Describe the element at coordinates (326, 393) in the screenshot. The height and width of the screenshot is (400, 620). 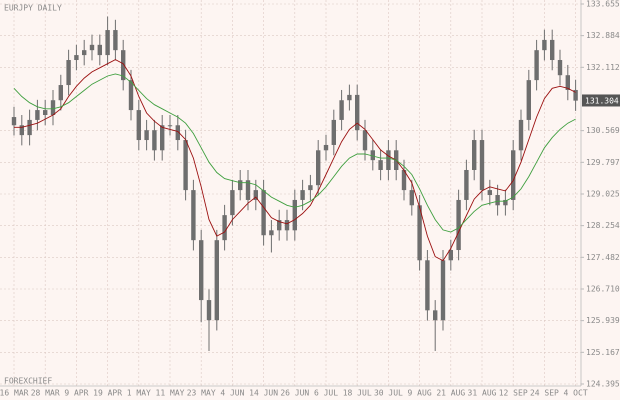
I see `x-tick-label: 6 JUL` at that location.